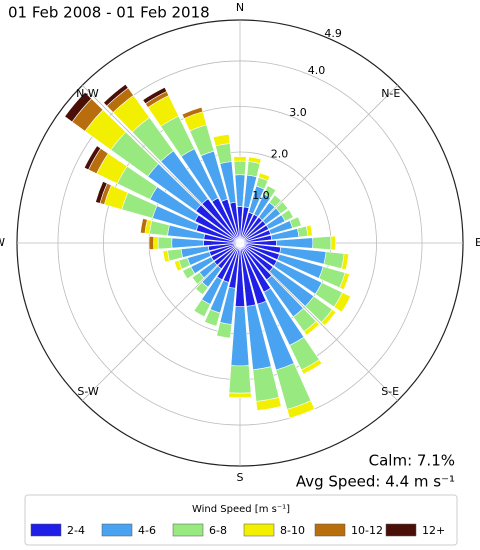  What do you see at coordinates (237, 530) in the screenshot?
I see `legend: 2-4 4-6 6-8 8-10 10-12 12+` at bounding box center [237, 530].